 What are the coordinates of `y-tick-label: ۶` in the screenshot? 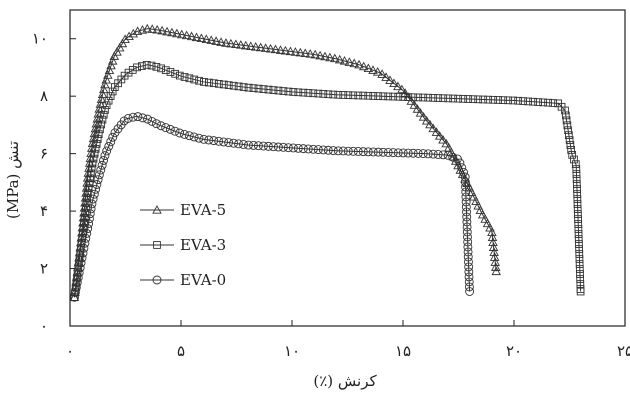 It's located at (44, 154).